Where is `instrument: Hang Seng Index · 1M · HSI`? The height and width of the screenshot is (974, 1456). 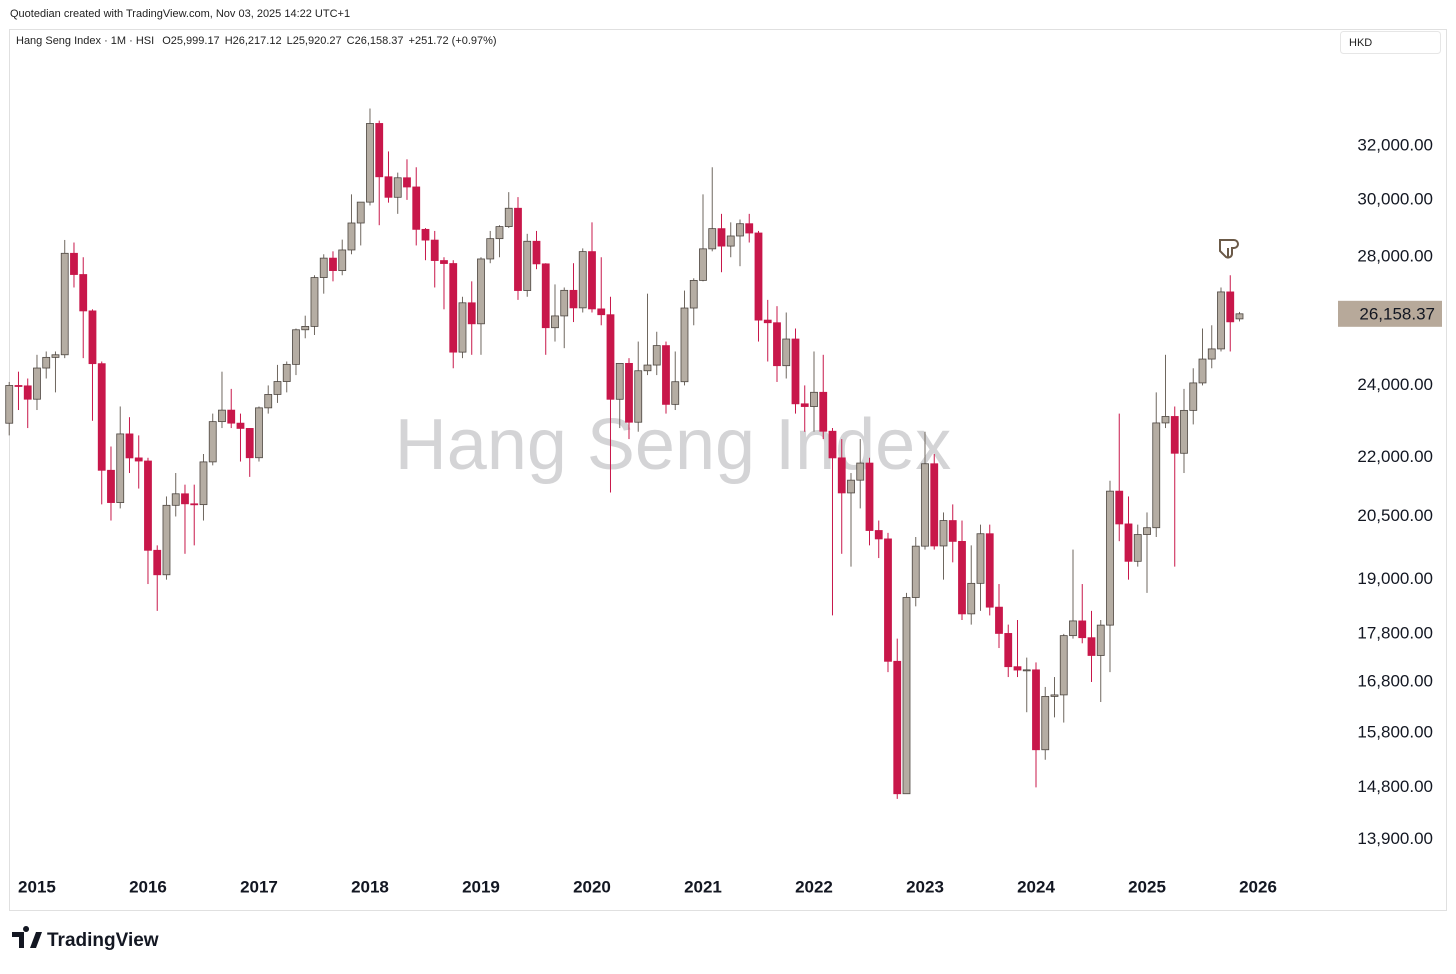 instrument: Hang Seng Index · 1M · HSI is located at coordinates (85, 41).